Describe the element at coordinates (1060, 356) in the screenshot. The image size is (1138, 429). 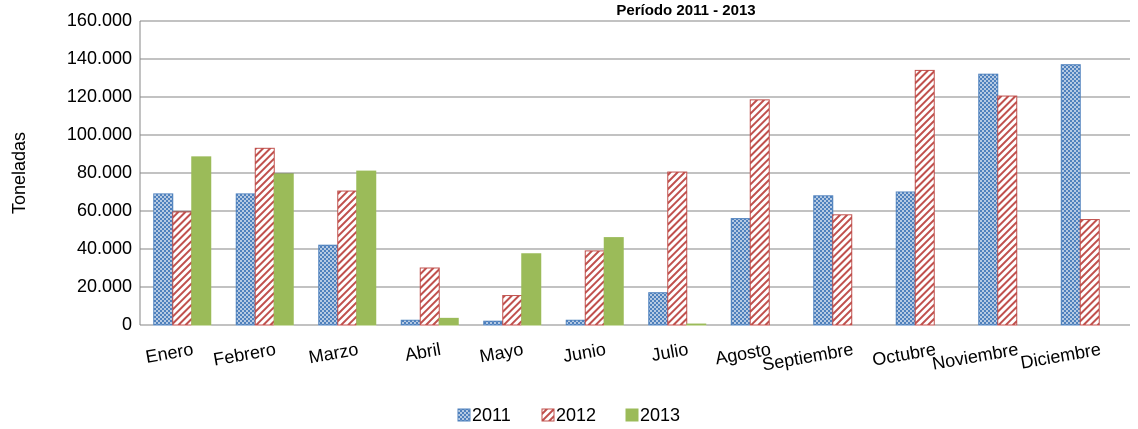
I see `x-tick-label: Diciembre` at that location.